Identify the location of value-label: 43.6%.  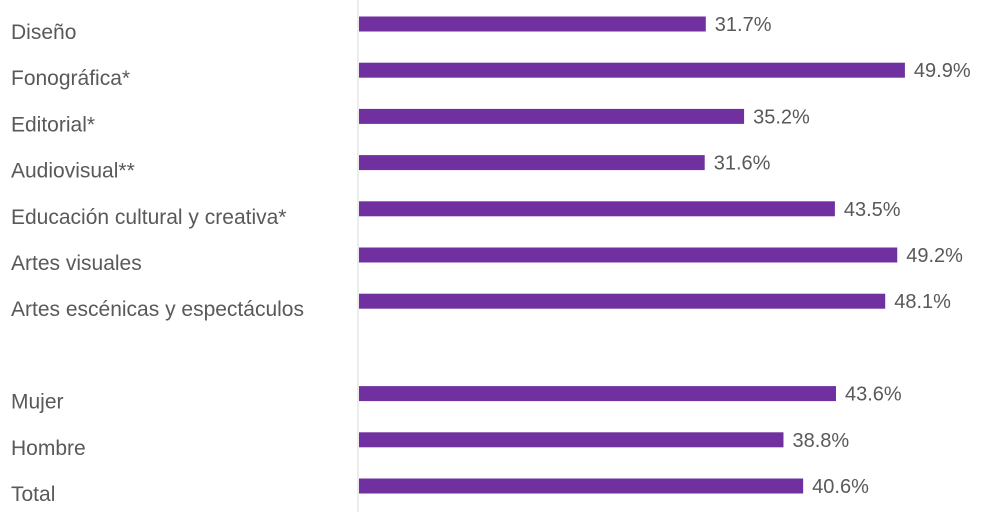
(873, 395).